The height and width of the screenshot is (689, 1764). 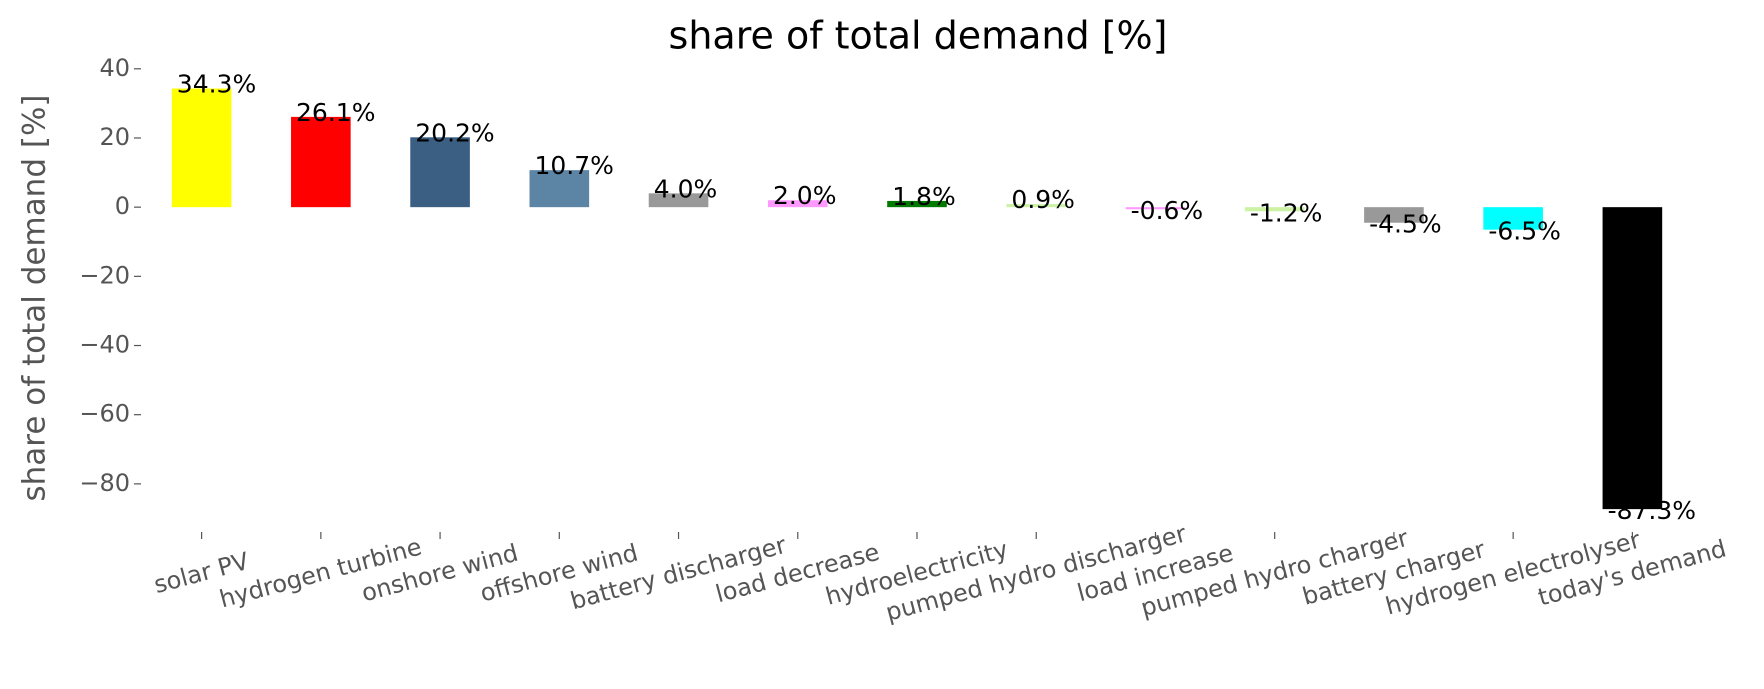 I want to click on chart-title: share of total demand [%], so click(x=918, y=36).